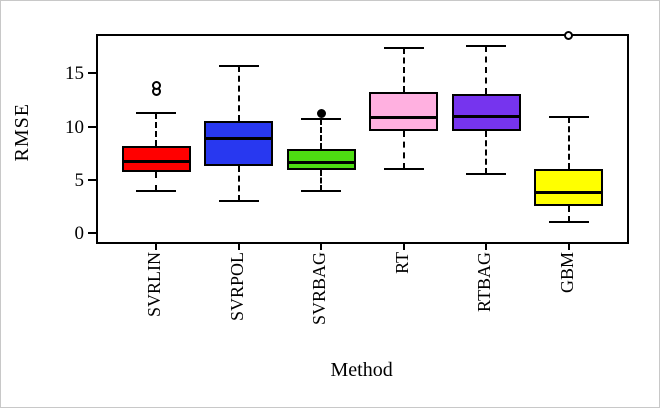 The width and height of the screenshot is (660, 408). What do you see at coordinates (566, 273) in the screenshot?
I see `x-tick-label-gbm: GBM` at bounding box center [566, 273].